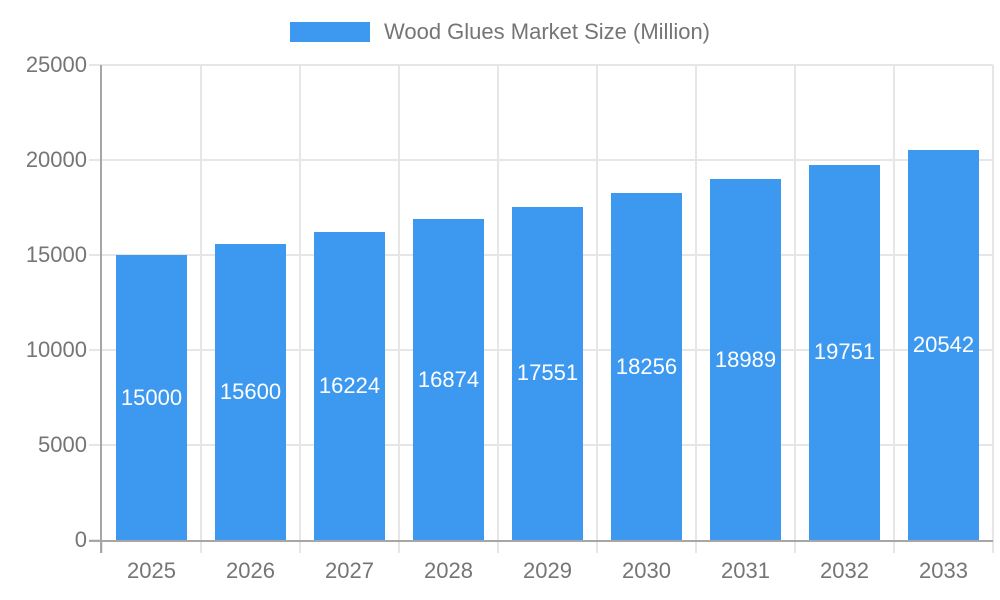 The image size is (1000, 600). Describe the element at coordinates (56, 254) in the screenshot. I see `y-tick-label: 15000` at that location.